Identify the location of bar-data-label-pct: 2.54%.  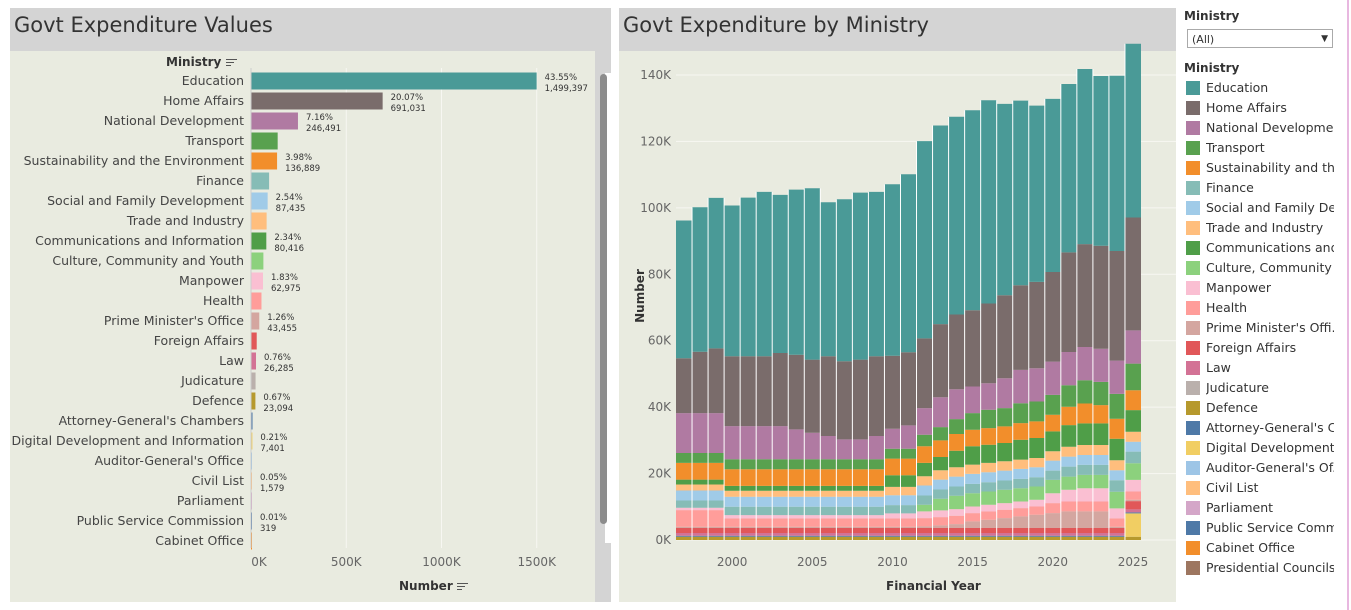
(289, 198).